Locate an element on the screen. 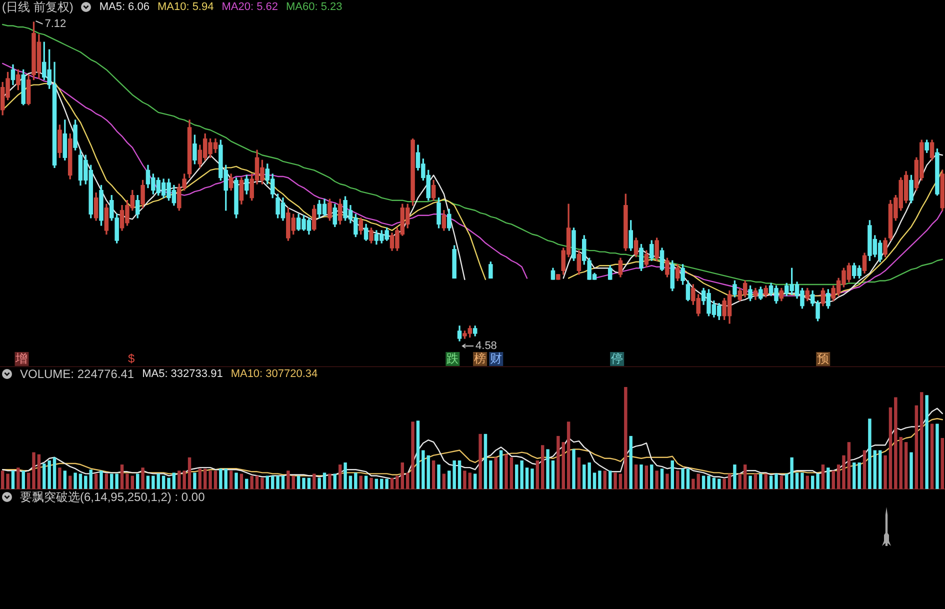  annotation: 7.12 is located at coordinates (55, 24).